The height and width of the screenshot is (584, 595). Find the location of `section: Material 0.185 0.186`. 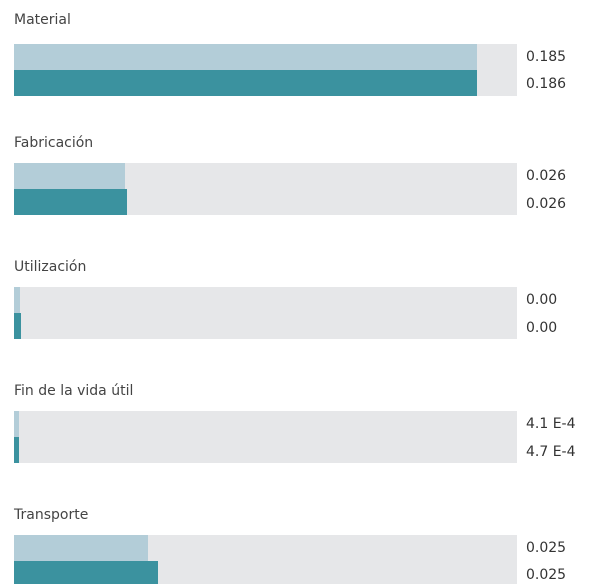

section: Material 0.185 0.186 is located at coordinates (290, 54).